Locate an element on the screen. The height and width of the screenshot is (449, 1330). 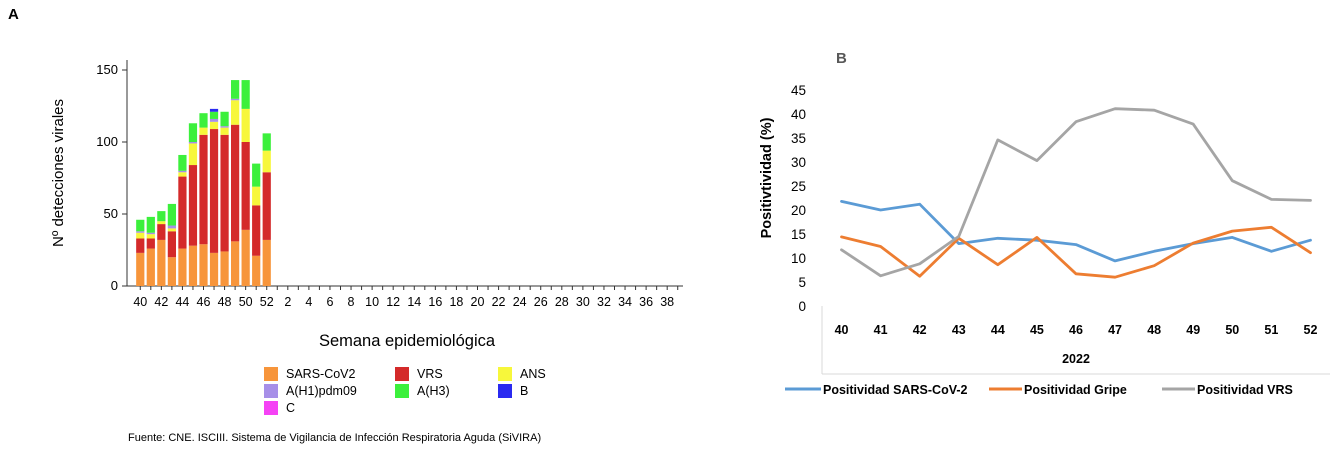
x-tick-label: 34 is located at coordinates (625, 302).